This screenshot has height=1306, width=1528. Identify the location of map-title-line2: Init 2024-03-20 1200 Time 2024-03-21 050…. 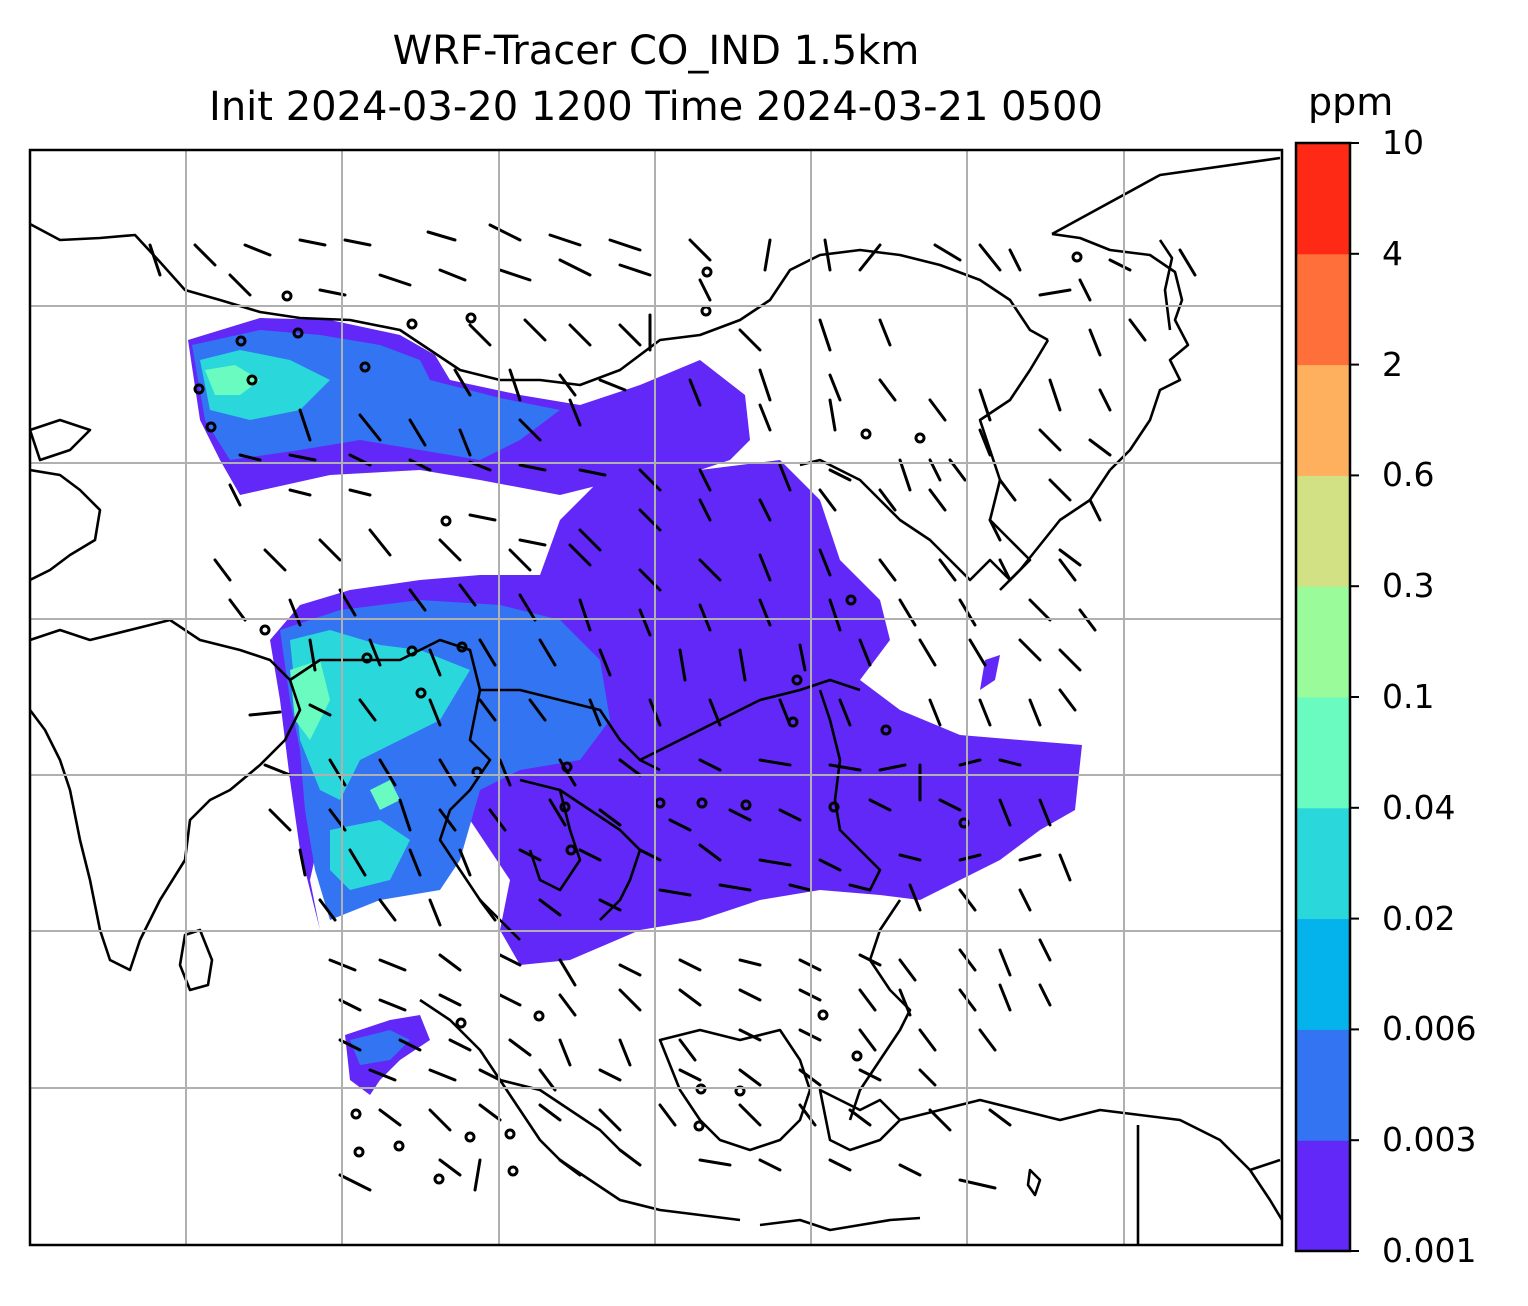
(656, 107).